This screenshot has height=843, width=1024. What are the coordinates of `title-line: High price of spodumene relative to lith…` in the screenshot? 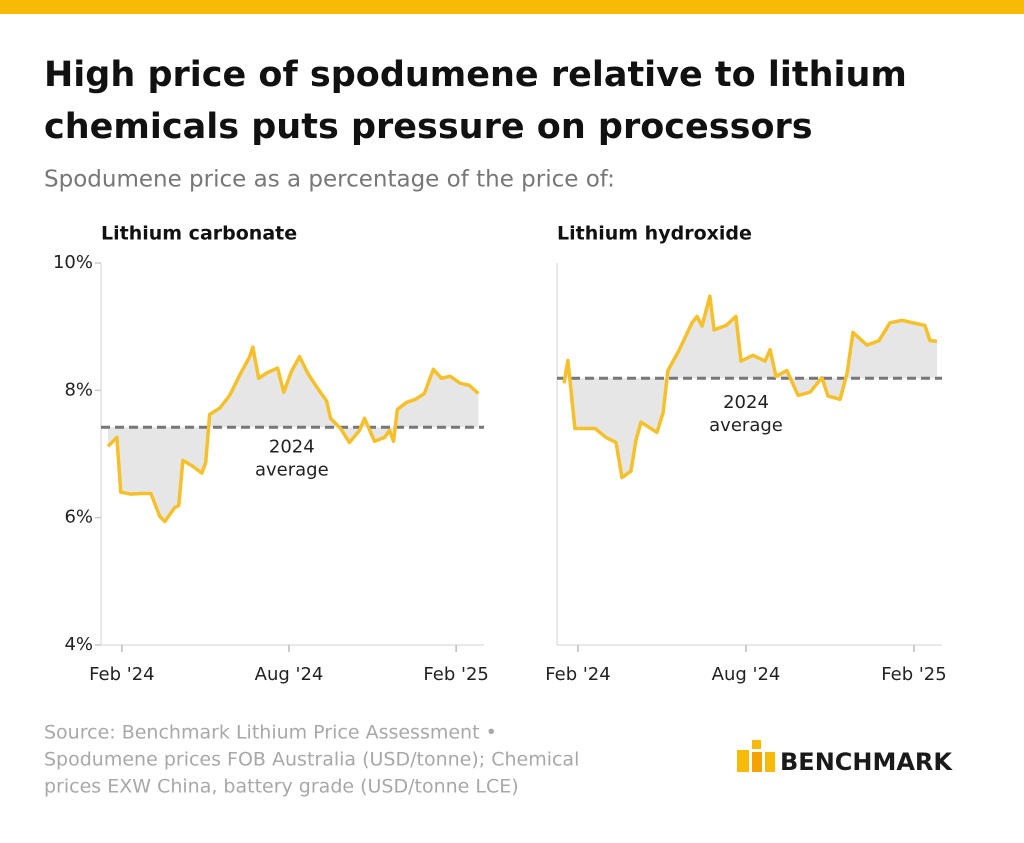 It's located at (475, 75).